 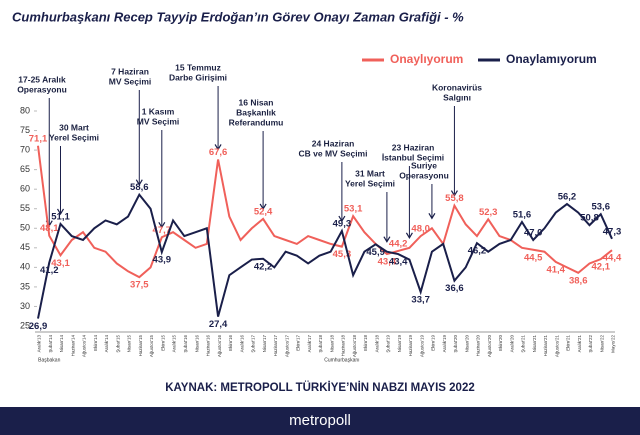 I want to click on x-tick-label: Şubat'14, so click(x=50, y=344).